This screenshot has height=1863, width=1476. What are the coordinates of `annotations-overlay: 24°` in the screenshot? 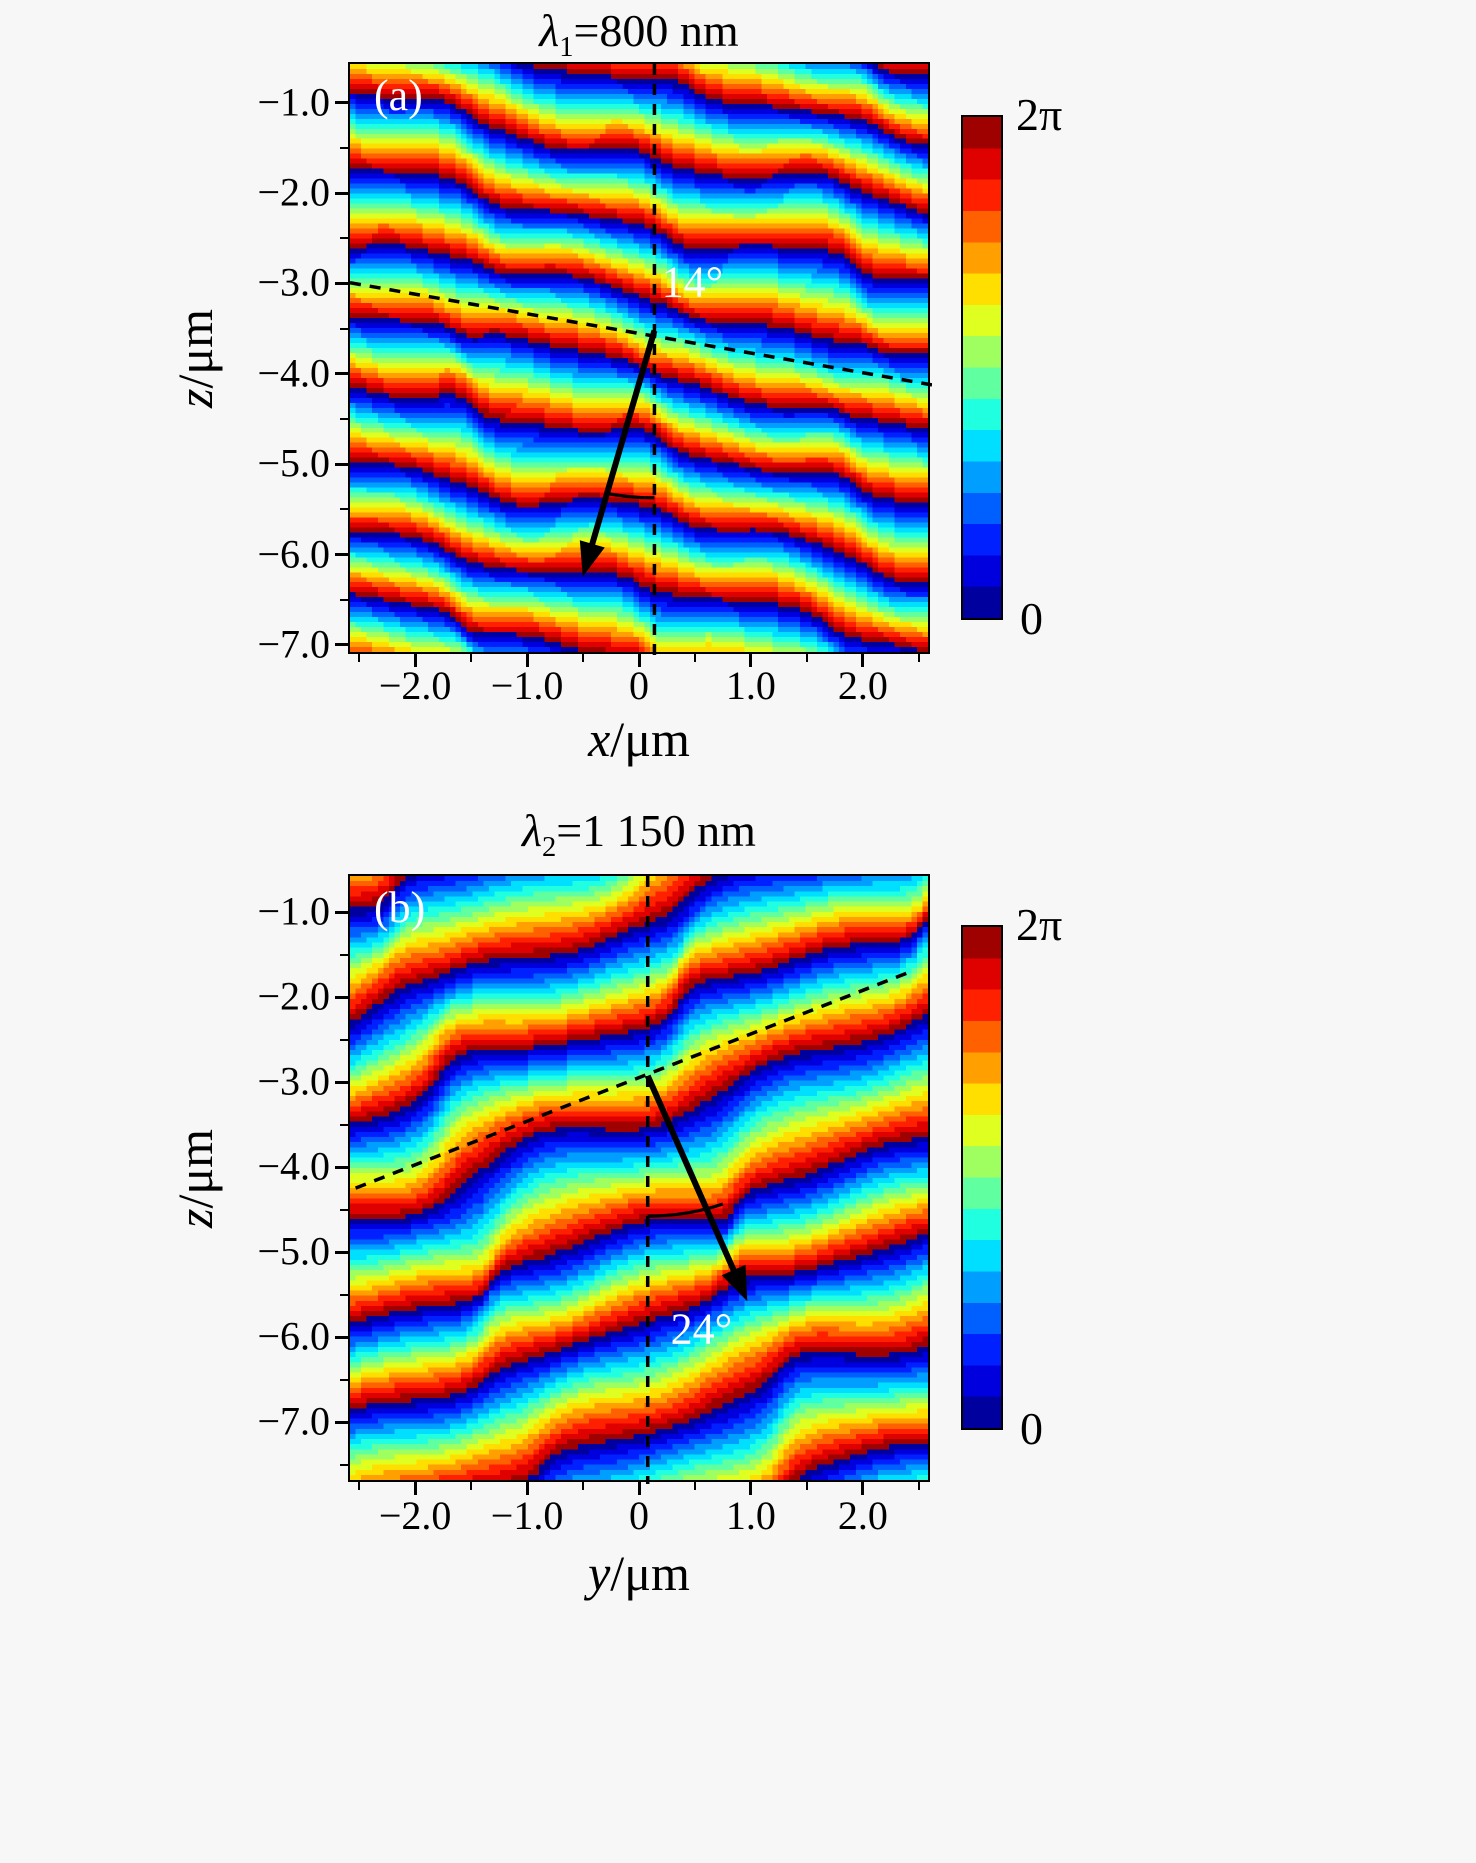 It's located at (632, 1180).